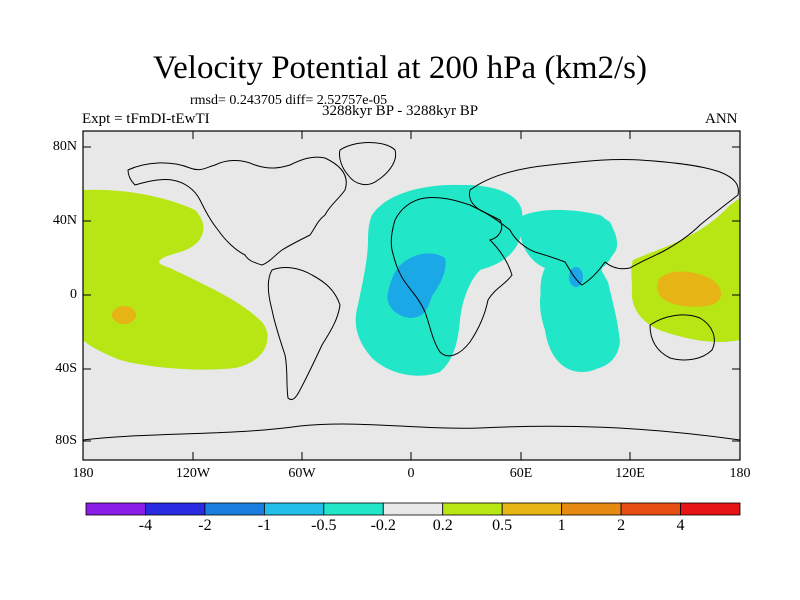 This screenshot has width=800, height=600. Describe the element at coordinates (302, 473) in the screenshot. I see `lon-label-60w: 60W` at that location.